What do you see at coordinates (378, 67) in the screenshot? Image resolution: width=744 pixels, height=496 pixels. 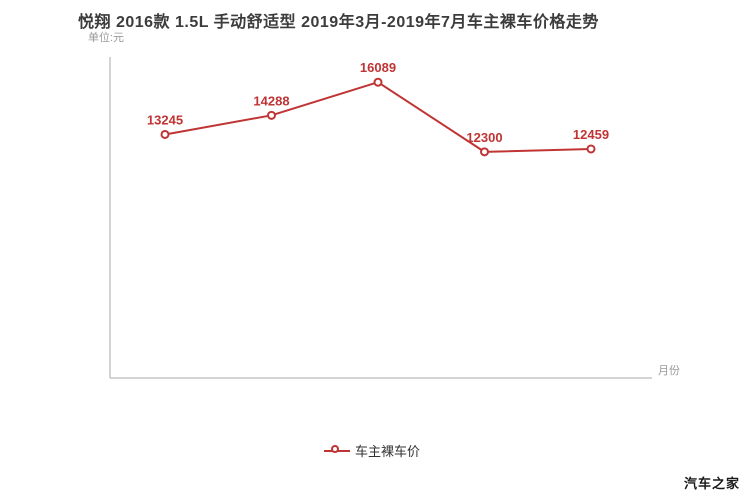 I see `data-label: 16089` at bounding box center [378, 67].